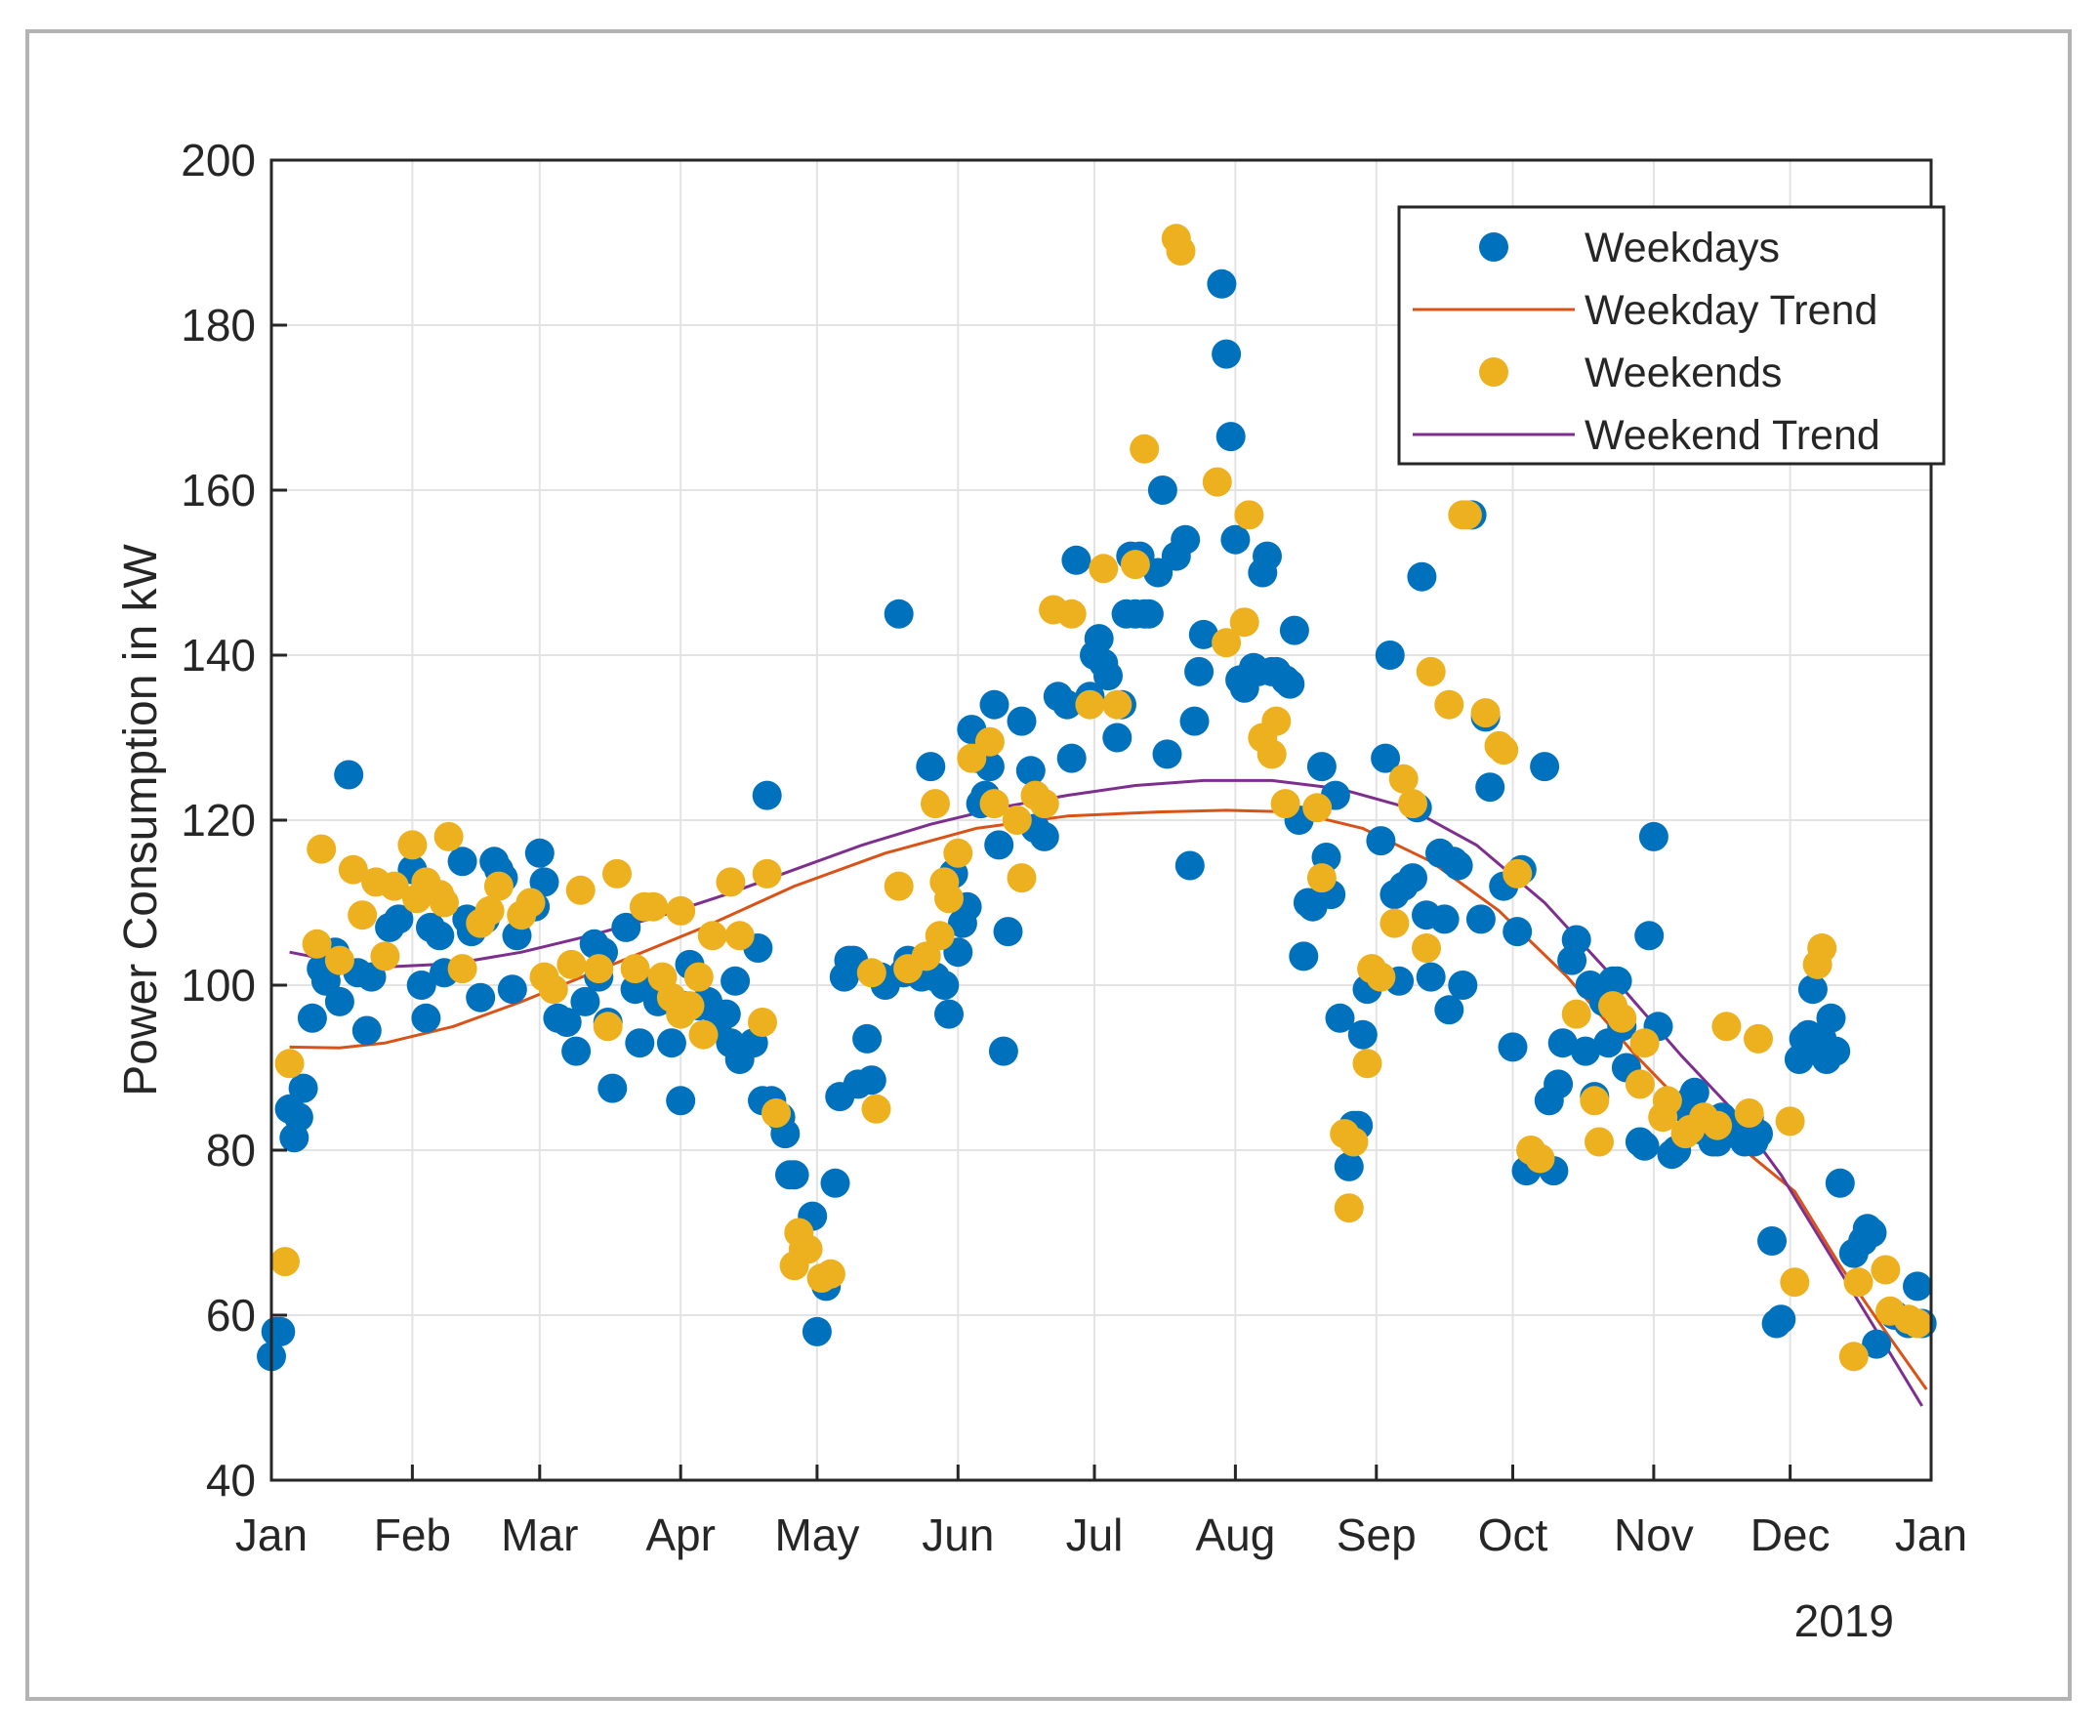 Image resolution: width=2100 pixels, height=1736 pixels. Describe the element at coordinates (218, 655) in the screenshot. I see `y-tick-label: 140` at that location.